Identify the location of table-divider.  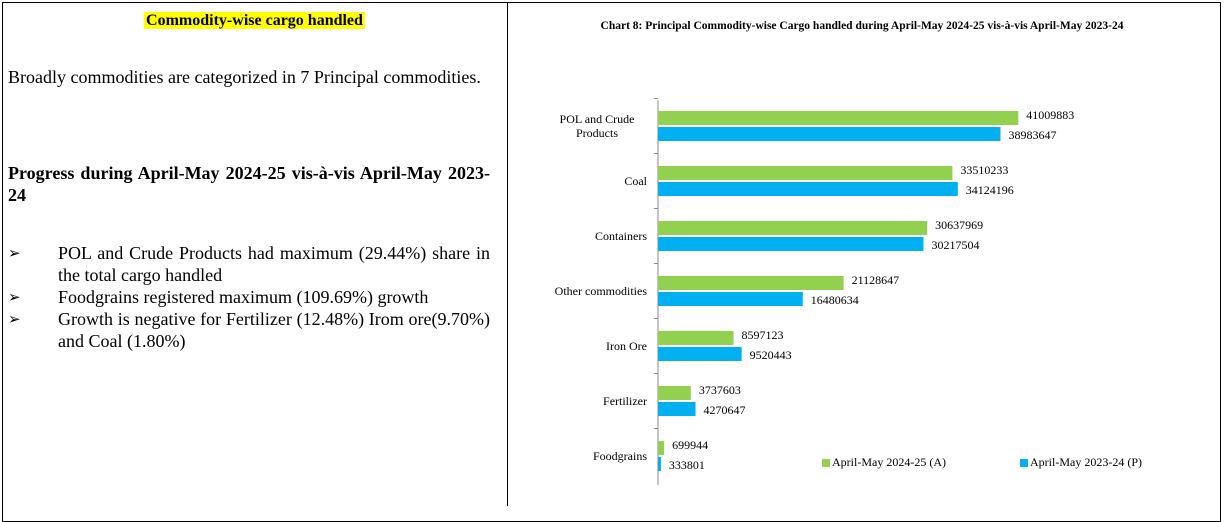
(507, 254).